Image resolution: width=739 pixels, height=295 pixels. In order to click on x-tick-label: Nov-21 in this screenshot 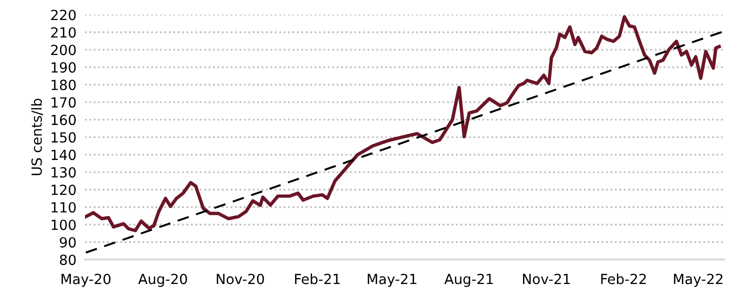, I will do `click(546, 279)`.